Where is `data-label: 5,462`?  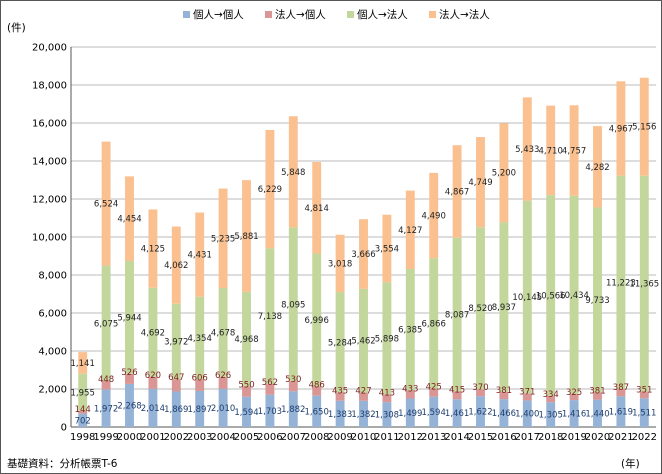
data-label: 5,462 is located at coordinates (363, 342).